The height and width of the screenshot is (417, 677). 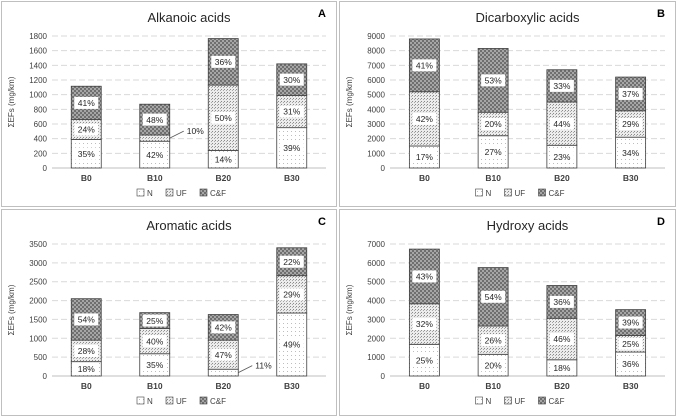 I want to click on y-tick-label: 8000, so click(x=376, y=51).